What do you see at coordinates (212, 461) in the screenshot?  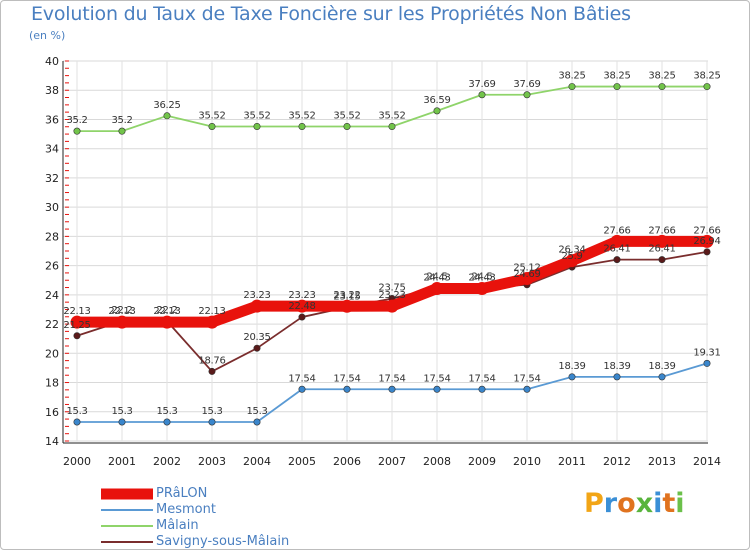 I see `x-tick-label: 2003` at bounding box center [212, 461].